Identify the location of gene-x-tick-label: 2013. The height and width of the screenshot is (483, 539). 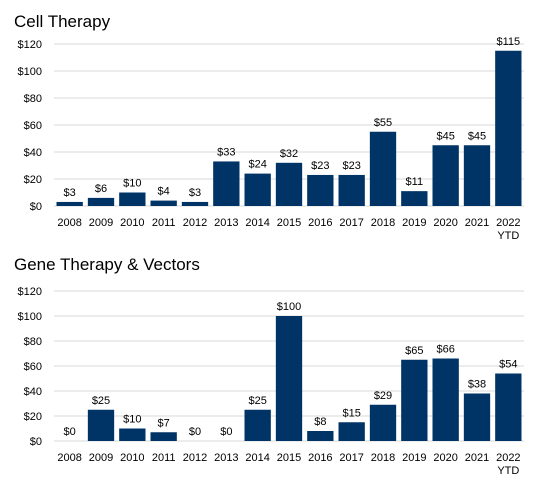
(226, 458).